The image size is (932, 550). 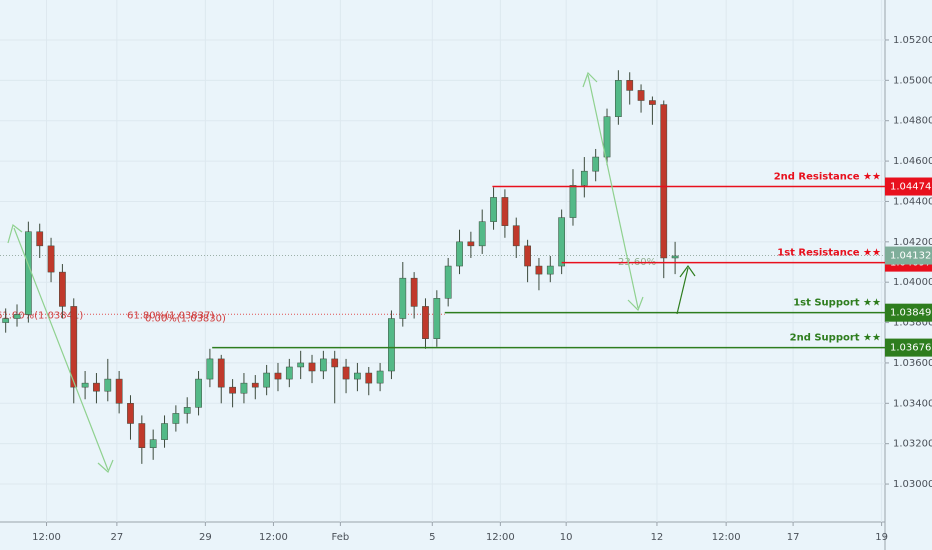 I want to click on level-label: 1st Support ★★, so click(x=837, y=303).